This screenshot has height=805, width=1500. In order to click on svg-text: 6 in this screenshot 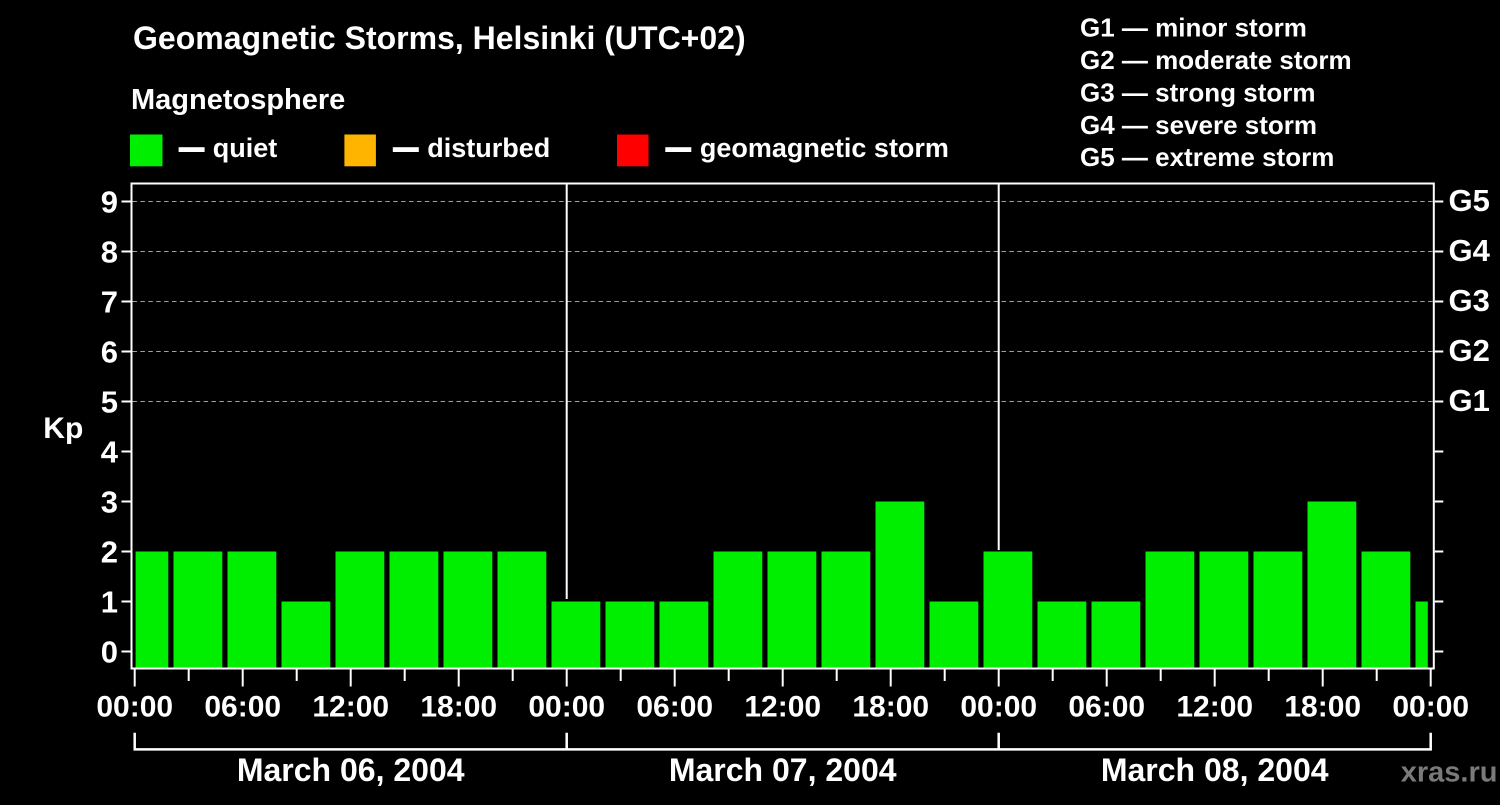, I will do `click(109, 352)`.